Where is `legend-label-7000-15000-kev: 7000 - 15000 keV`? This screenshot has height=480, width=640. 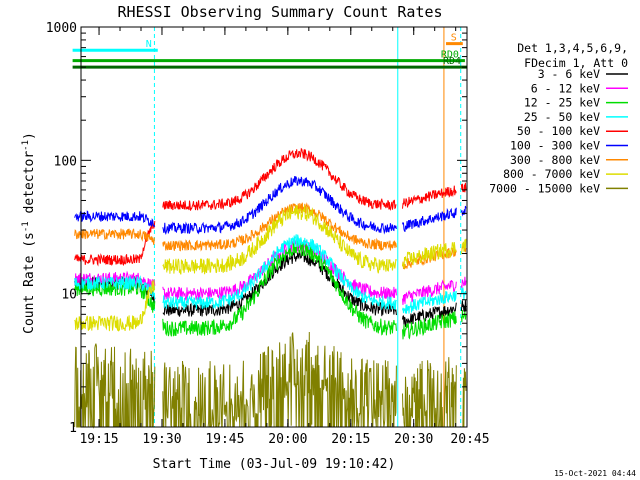
legend-label-7000-15000-kev: 7000 - 15000 keV is located at coordinates (544, 188).